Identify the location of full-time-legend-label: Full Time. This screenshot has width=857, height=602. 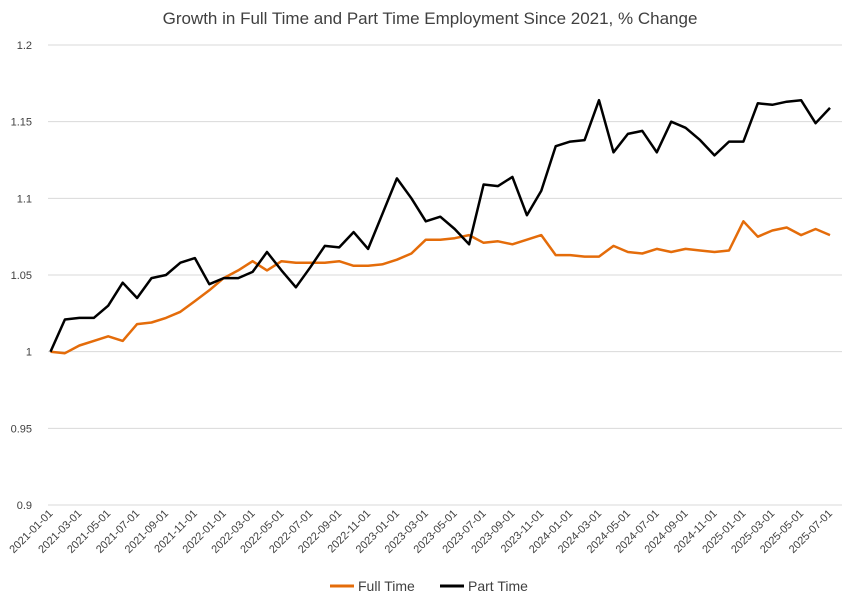
(386, 586).